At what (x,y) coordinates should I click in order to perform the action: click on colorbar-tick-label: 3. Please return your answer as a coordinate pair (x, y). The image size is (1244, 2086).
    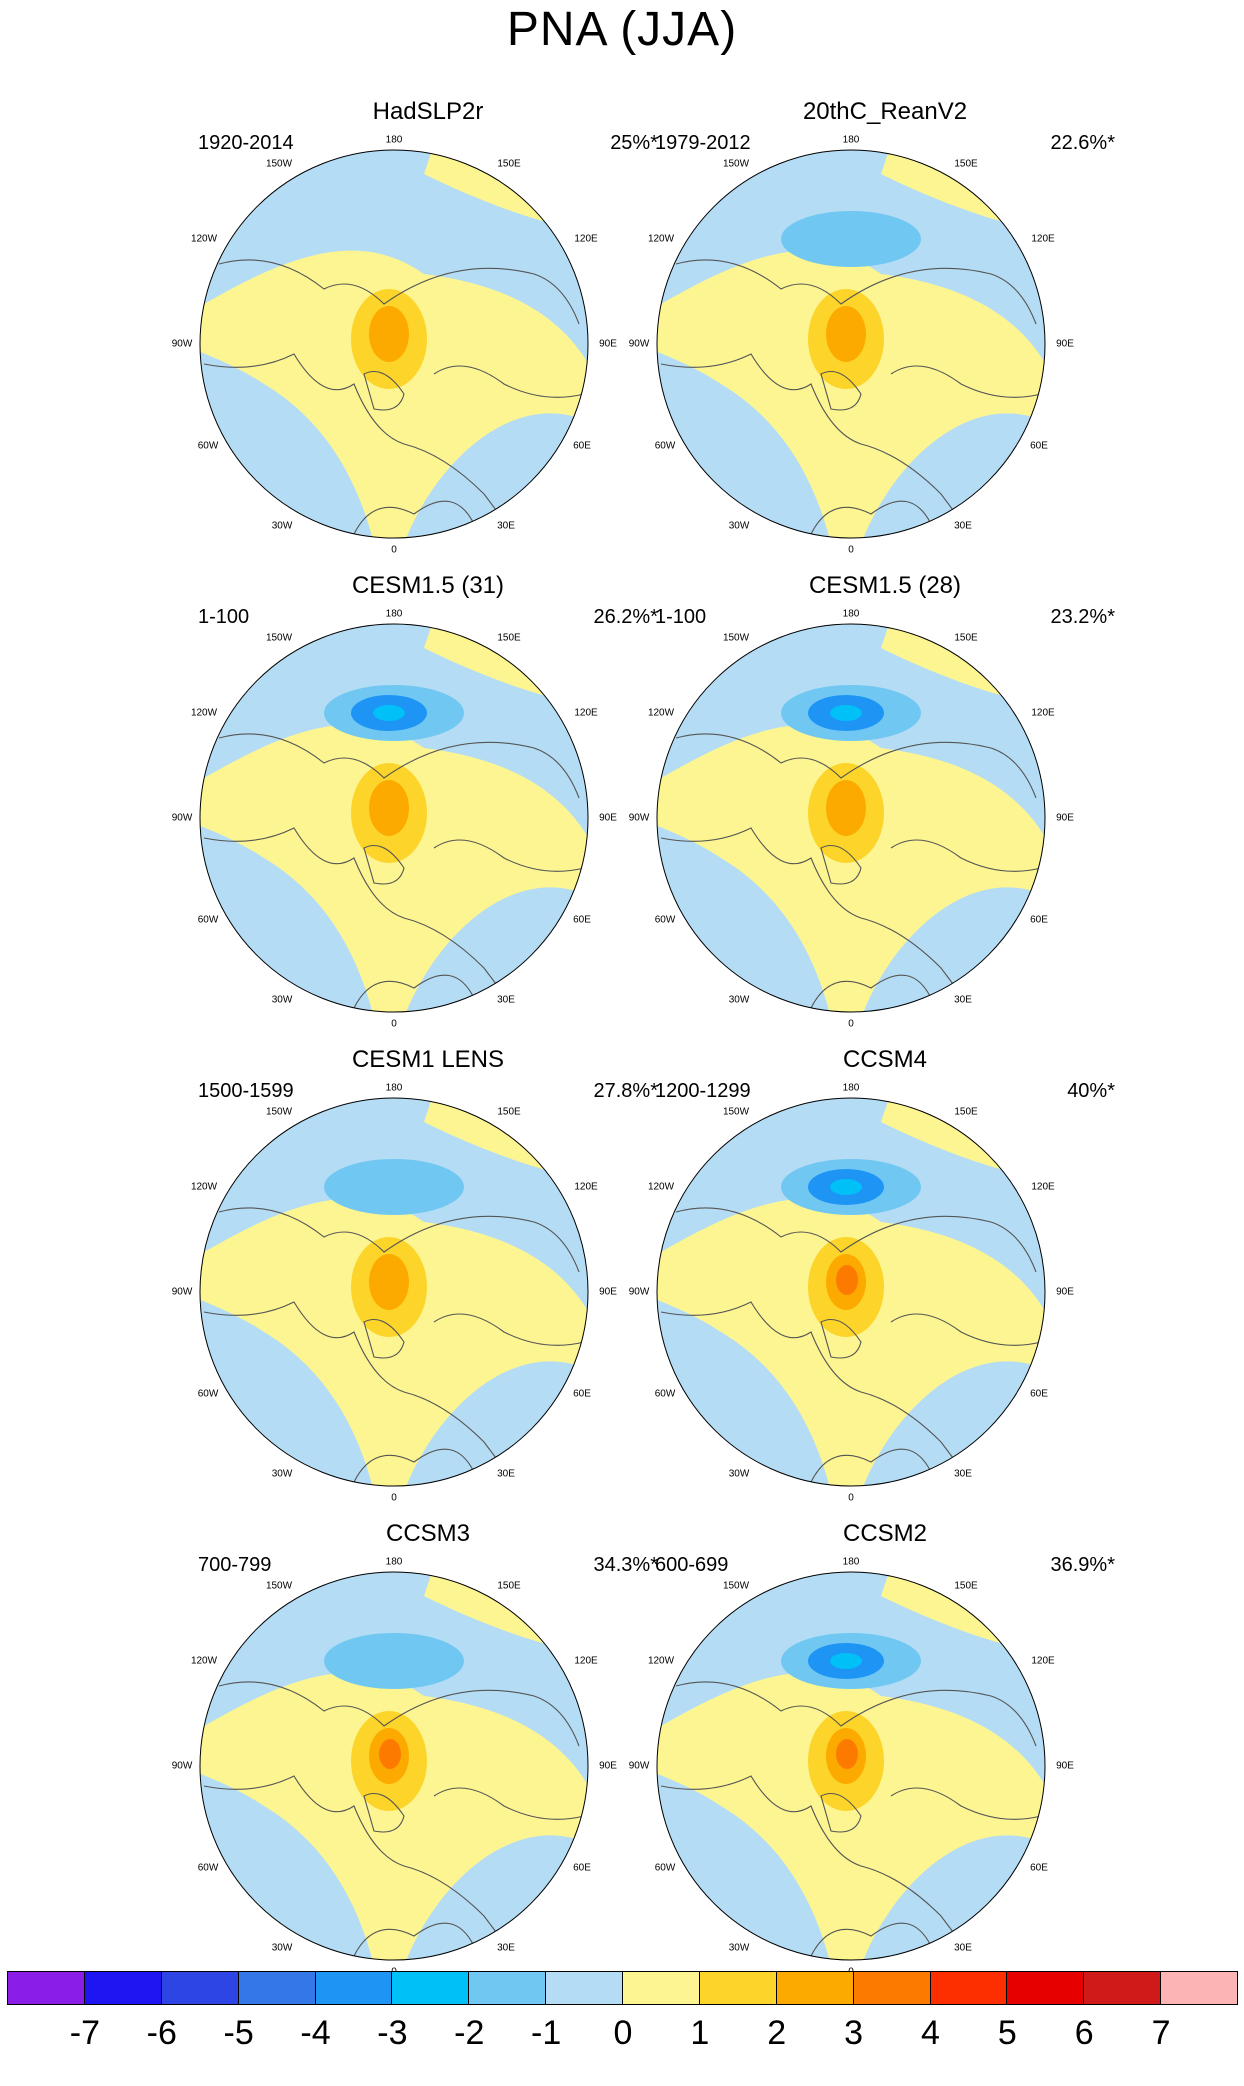
    Looking at the image, I should click on (854, 2033).